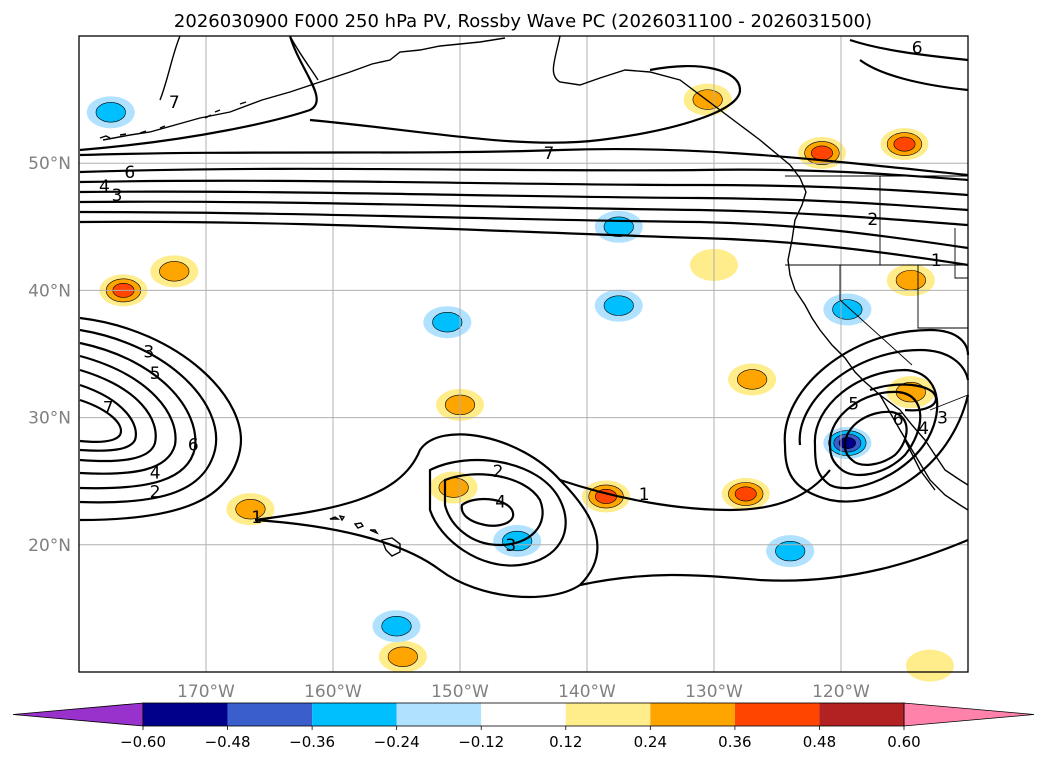 This screenshot has width=1047, height=765. Describe the element at coordinates (650, 742) in the screenshot. I see `colorbar-tick-label: 0.24` at that location.